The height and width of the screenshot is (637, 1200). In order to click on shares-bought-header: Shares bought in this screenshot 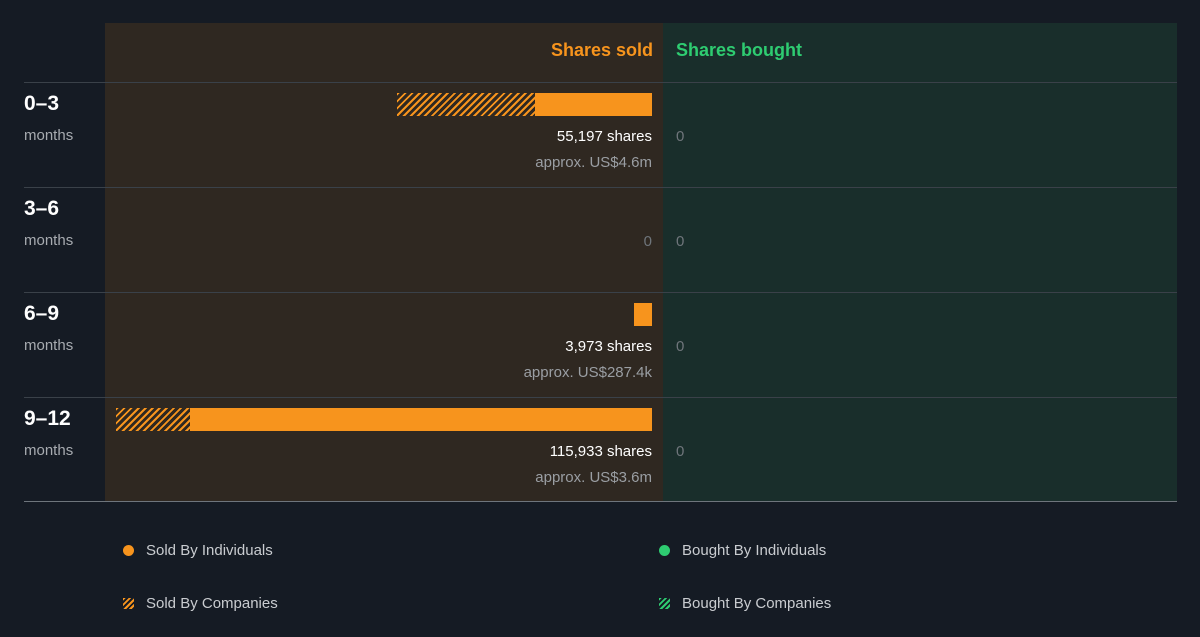, I will do `click(739, 50)`.